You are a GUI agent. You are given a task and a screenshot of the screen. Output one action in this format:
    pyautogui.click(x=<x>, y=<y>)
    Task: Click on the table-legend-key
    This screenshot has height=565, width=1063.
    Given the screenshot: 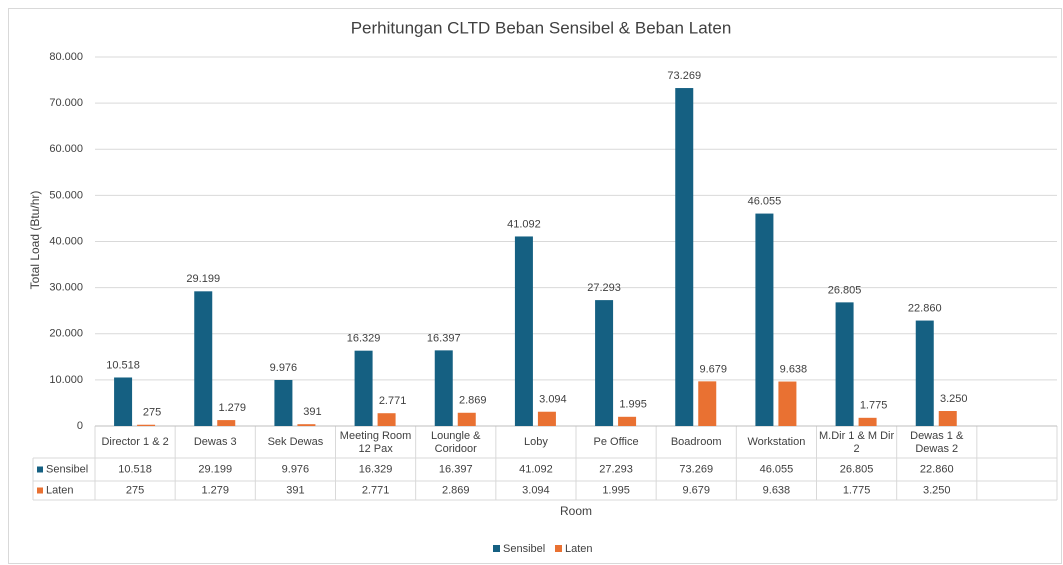 What is the action you would take?
    pyautogui.click(x=40, y=490)
    